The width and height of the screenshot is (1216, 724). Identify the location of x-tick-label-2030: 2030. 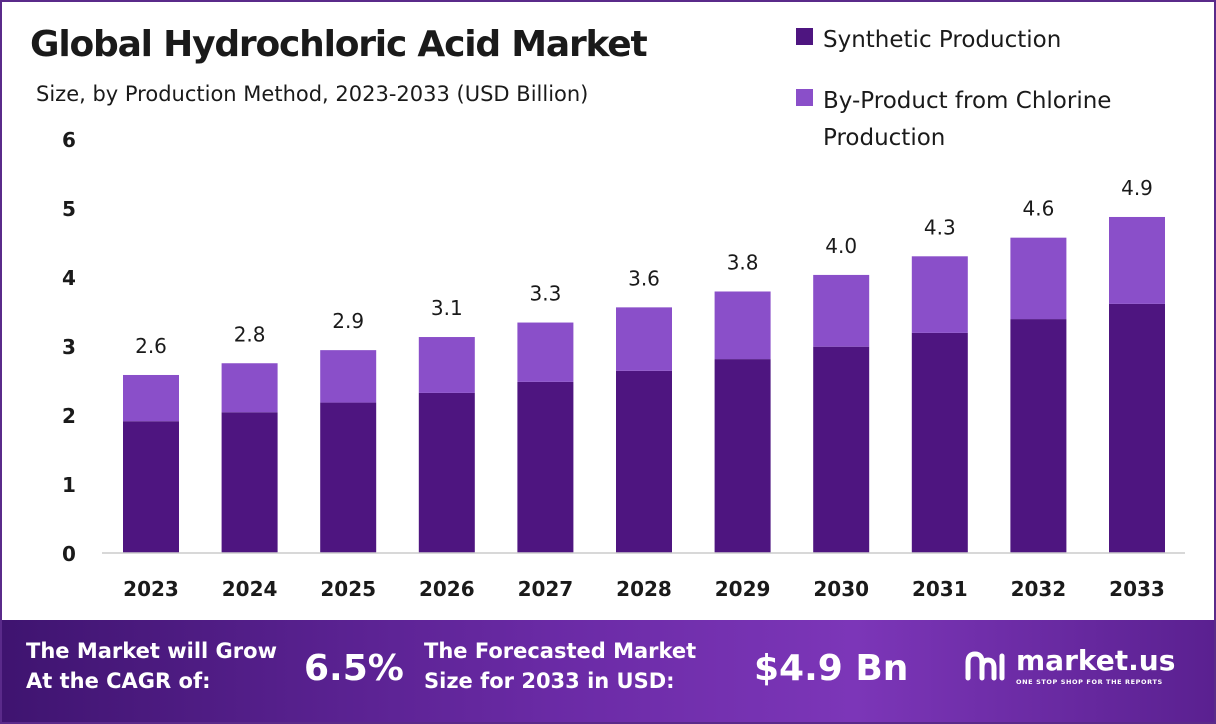
(841, 589).